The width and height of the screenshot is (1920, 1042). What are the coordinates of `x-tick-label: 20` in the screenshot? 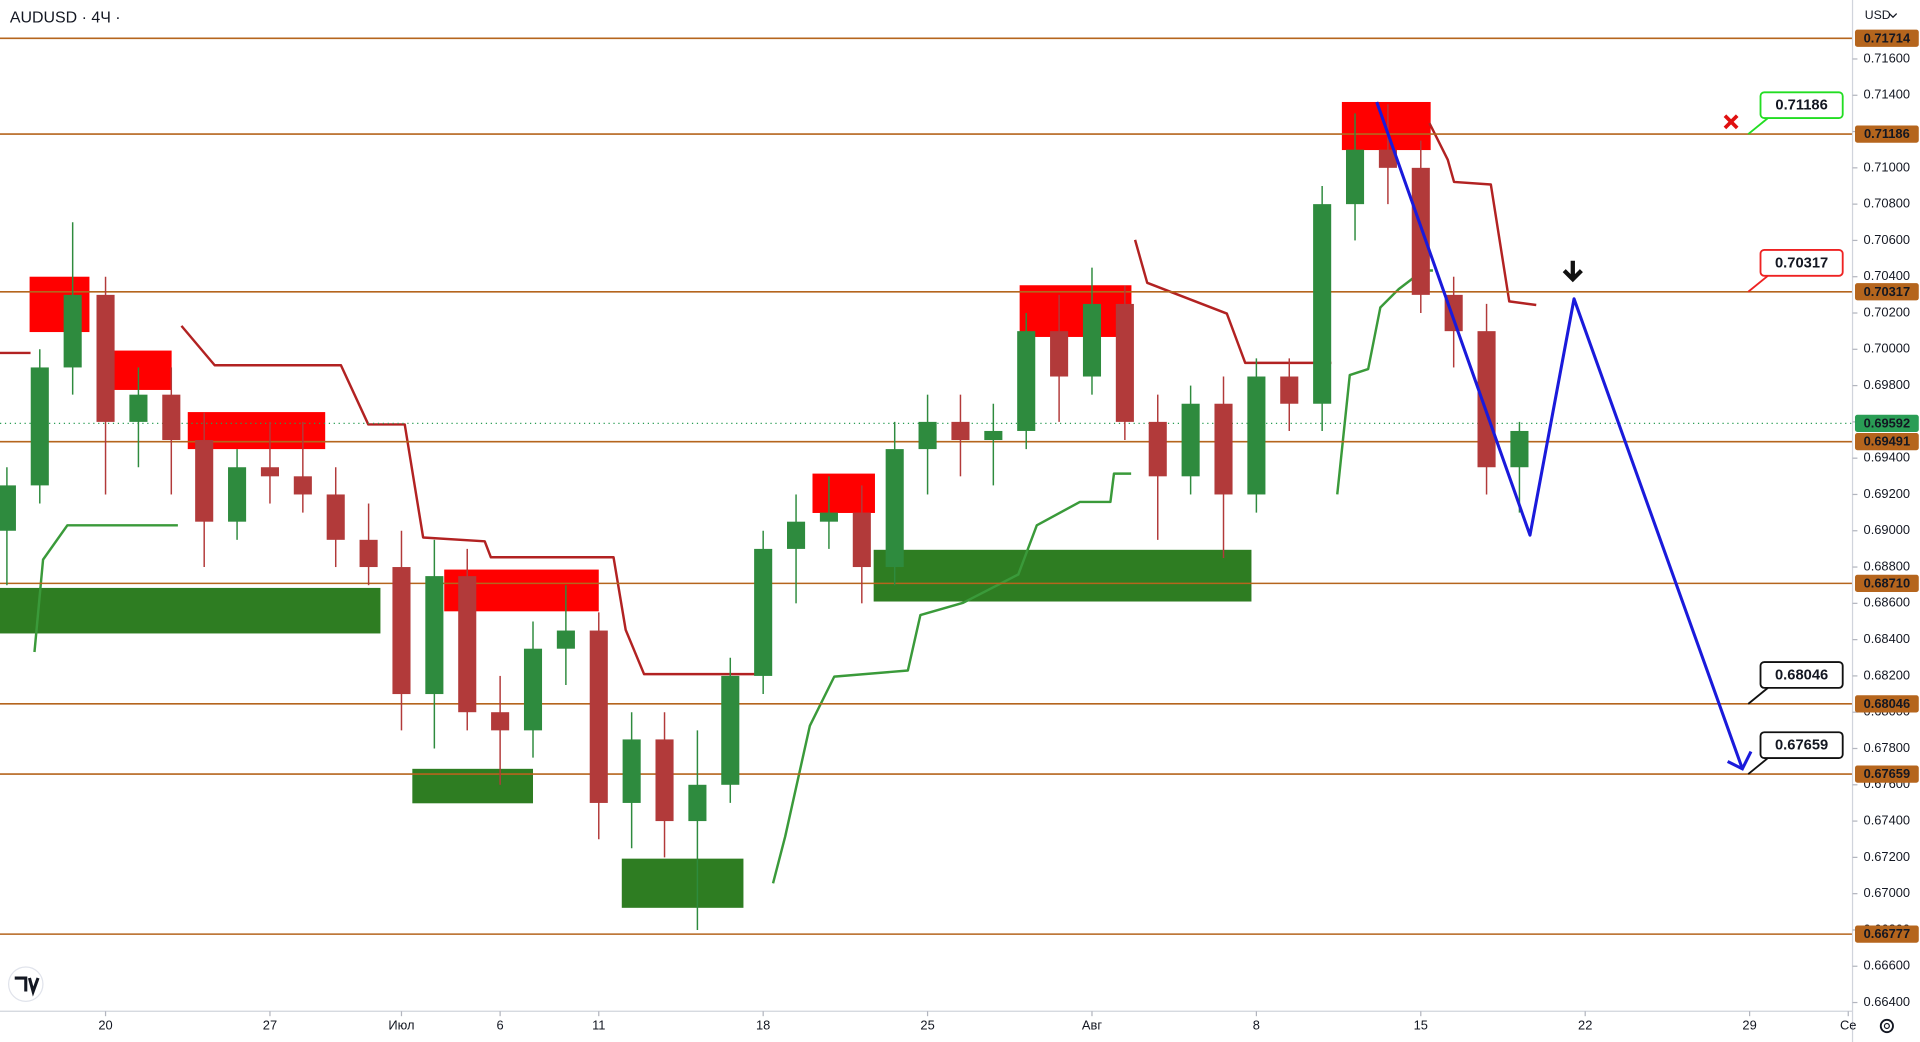 It's located at (105, 1024).